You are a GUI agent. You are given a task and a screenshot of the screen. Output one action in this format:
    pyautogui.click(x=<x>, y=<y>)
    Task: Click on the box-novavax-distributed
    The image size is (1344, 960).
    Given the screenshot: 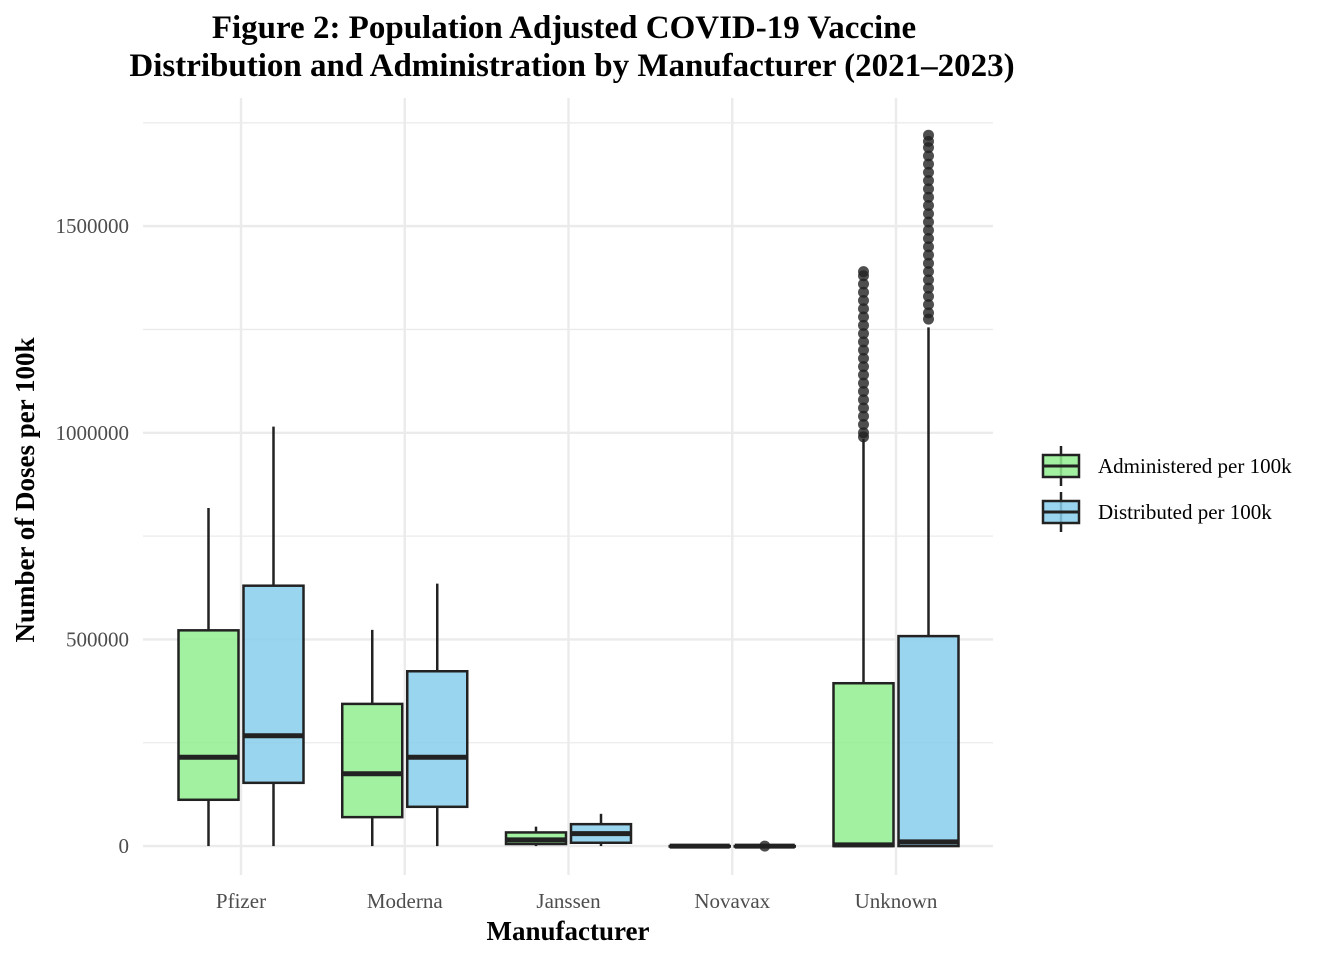 What is the action you would take?
    pyautogui.click(x=764, y=846)
    